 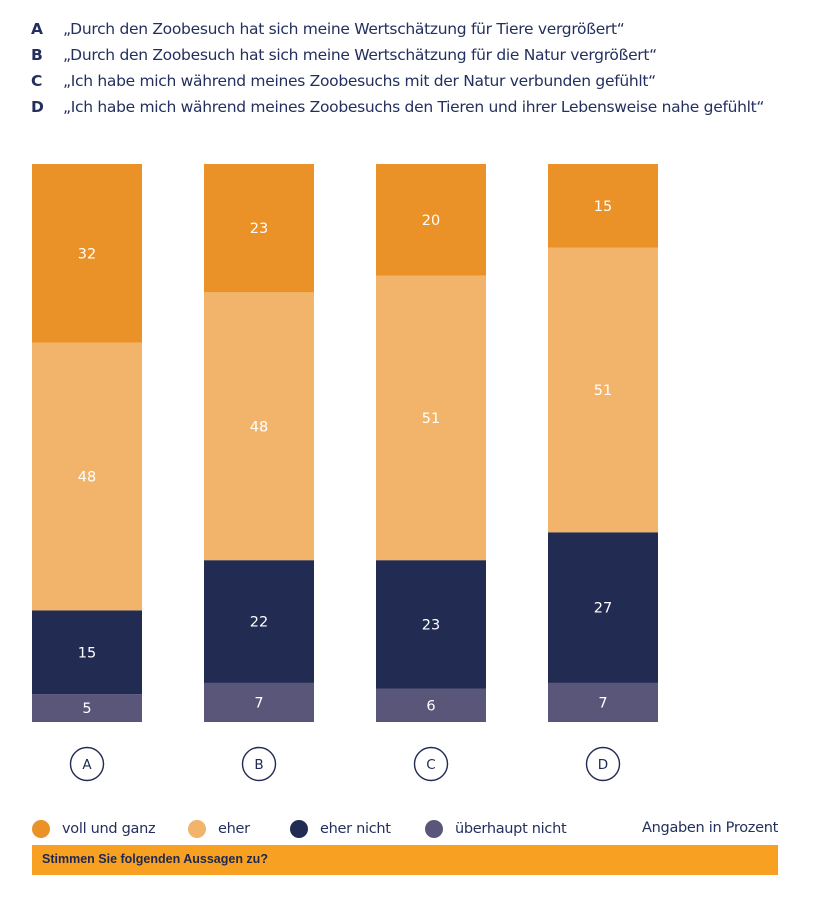 I want to click on data-label: 6, so click(x=430, y=706).